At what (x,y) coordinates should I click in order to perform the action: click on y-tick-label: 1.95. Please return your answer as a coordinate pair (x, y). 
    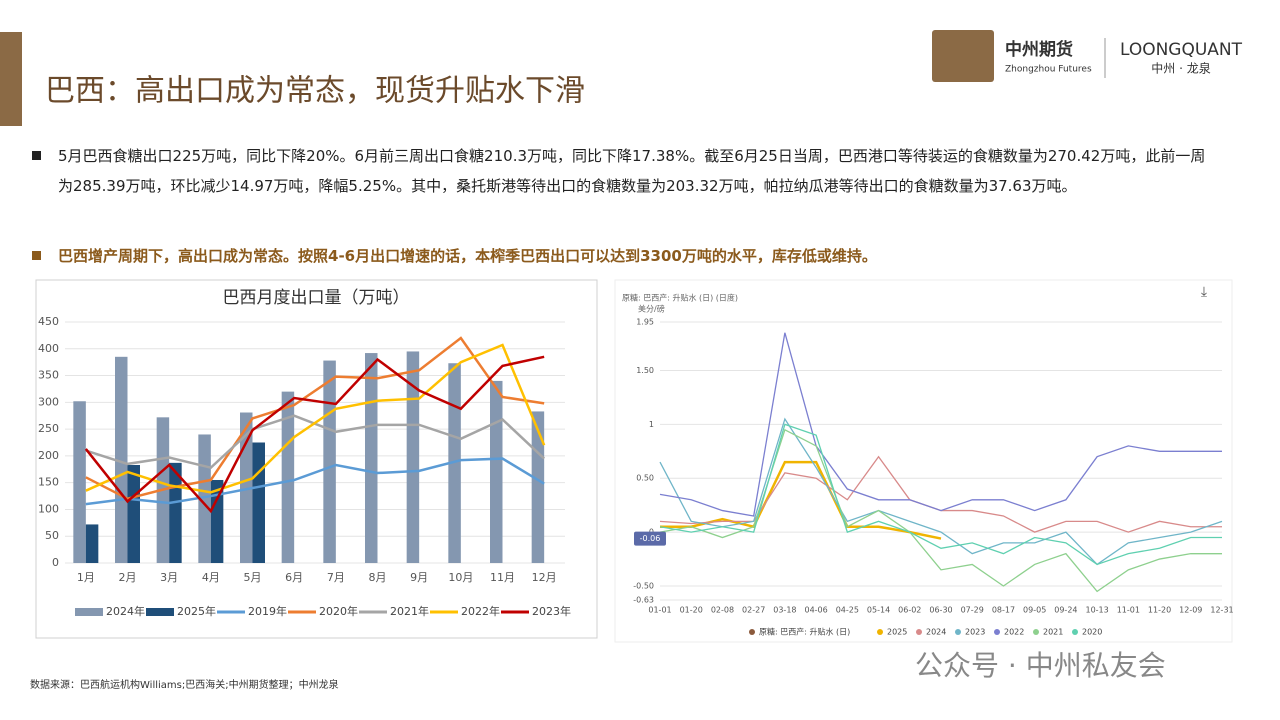
    Looking at the image, I should click on (645, 322).